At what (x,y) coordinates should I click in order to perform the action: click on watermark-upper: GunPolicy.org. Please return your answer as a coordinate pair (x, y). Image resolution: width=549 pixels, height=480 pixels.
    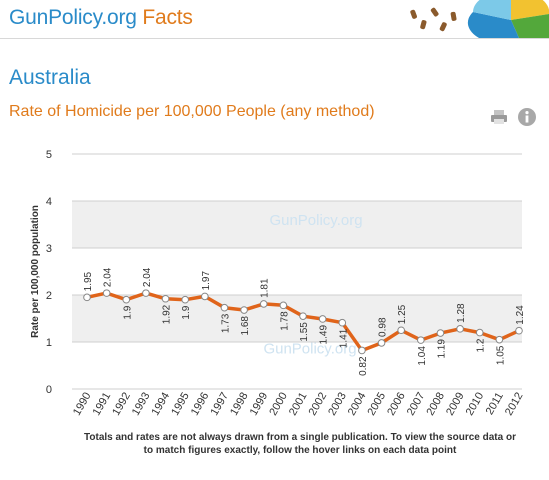
    Looking at the image, I should click on (315, 220).